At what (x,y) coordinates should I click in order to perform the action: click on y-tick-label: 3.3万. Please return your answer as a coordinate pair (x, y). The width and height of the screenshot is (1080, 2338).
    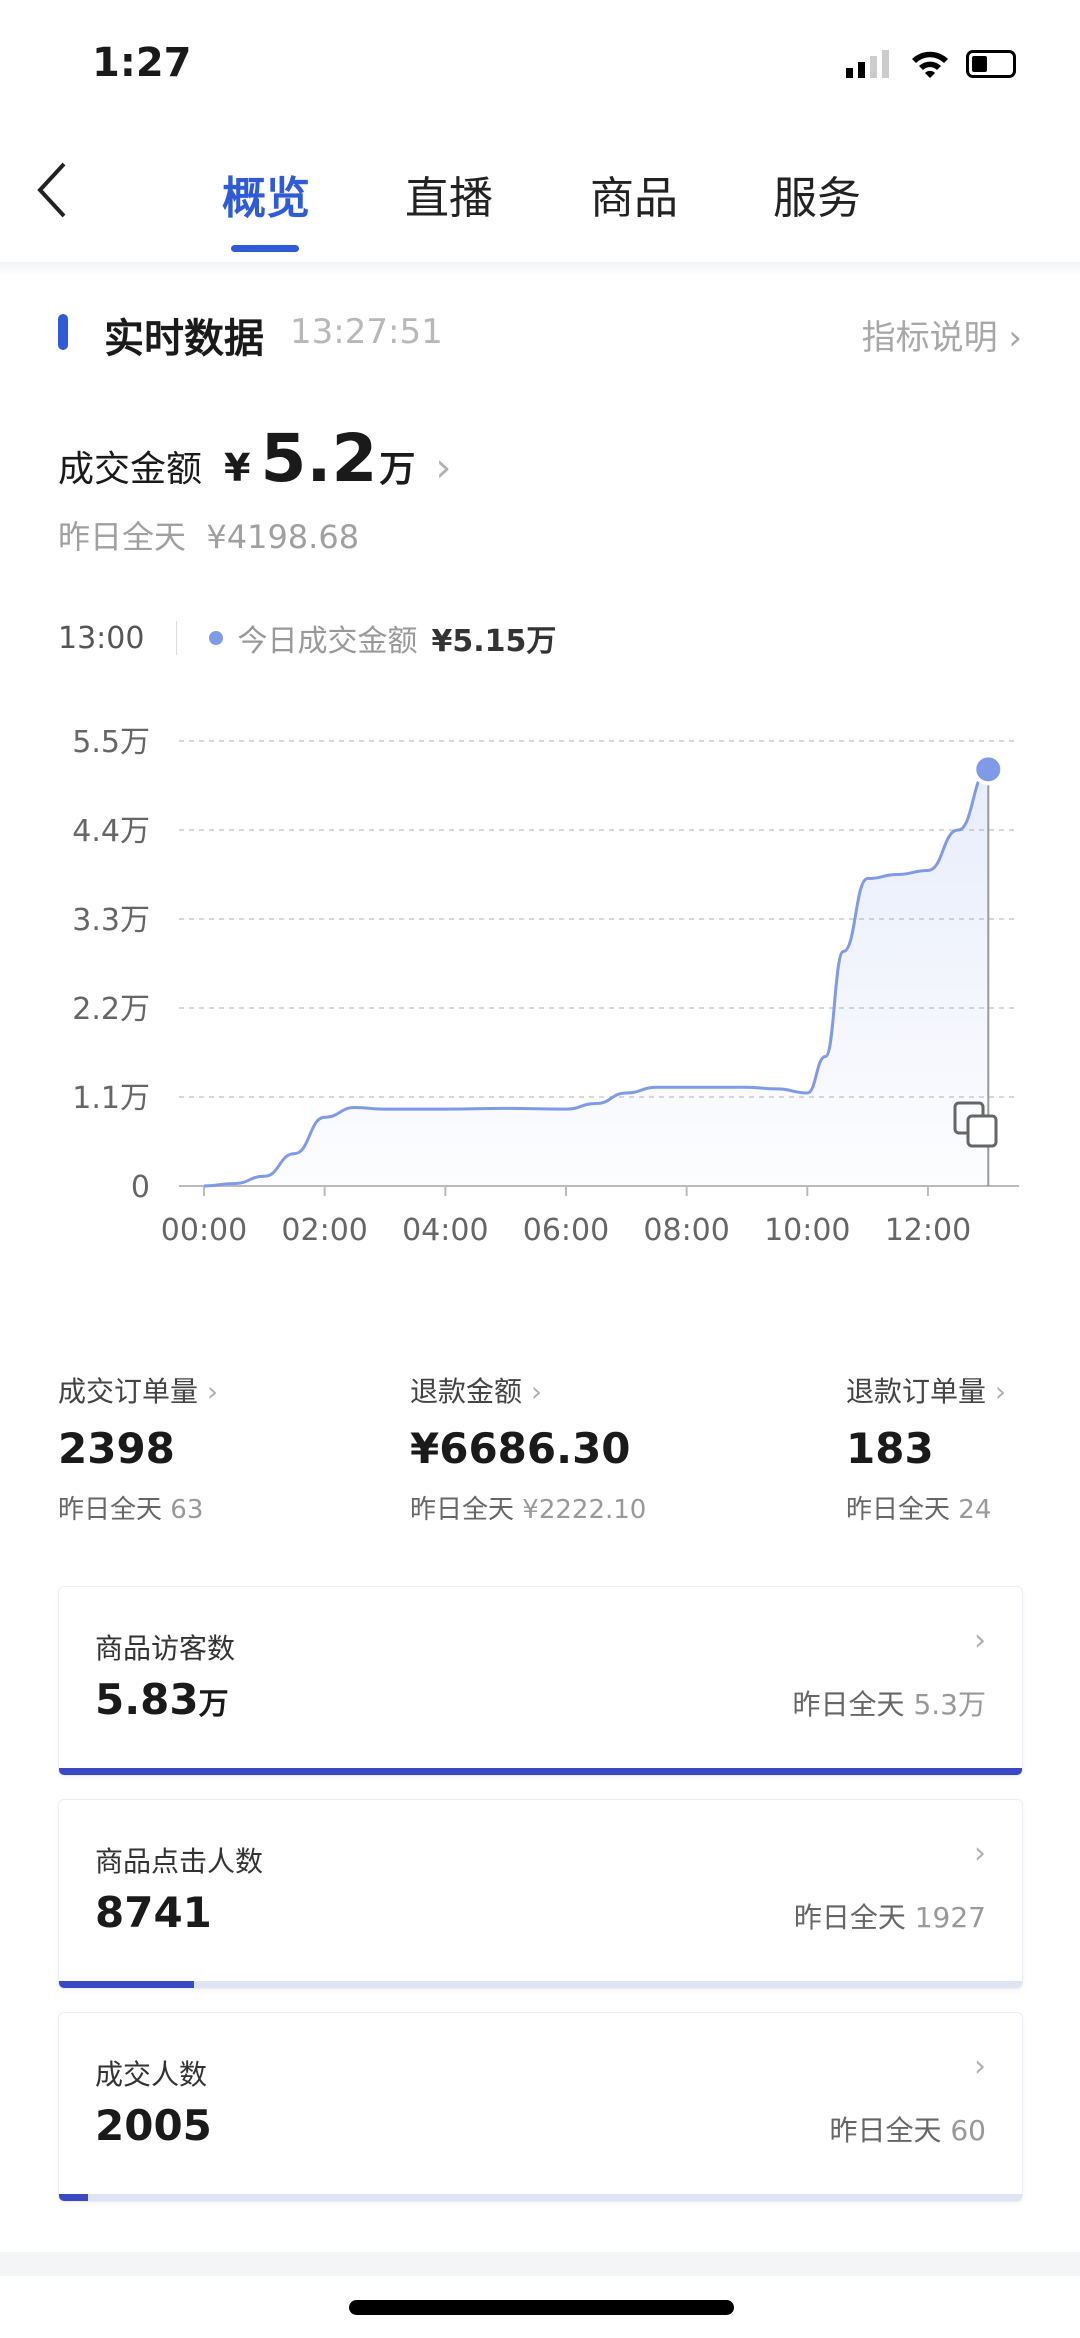
    Looking at the image, I should click on (111, 920).